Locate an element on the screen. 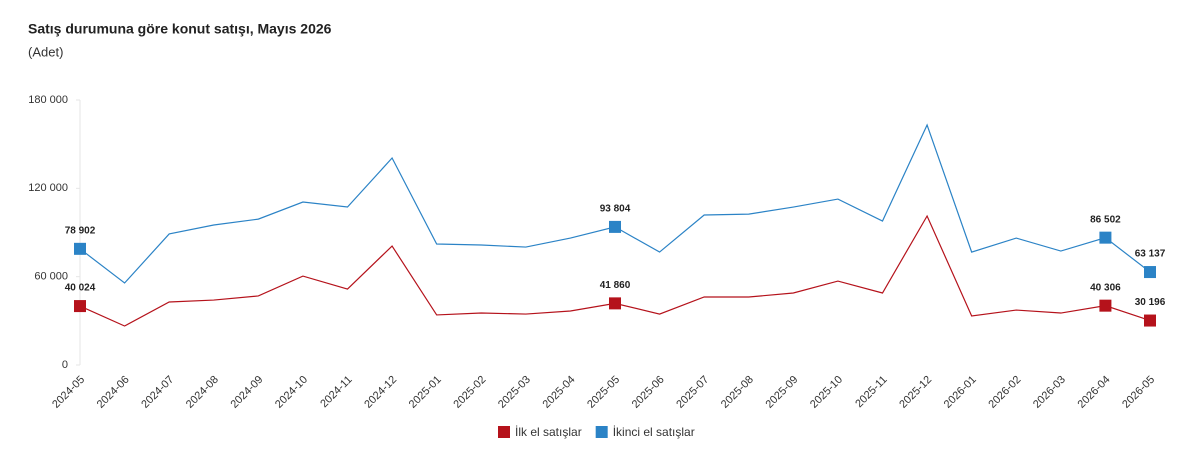 The height and width of the screenshot is (463, 1200). data-label: 40 024 is located at coordinates (80, 288).